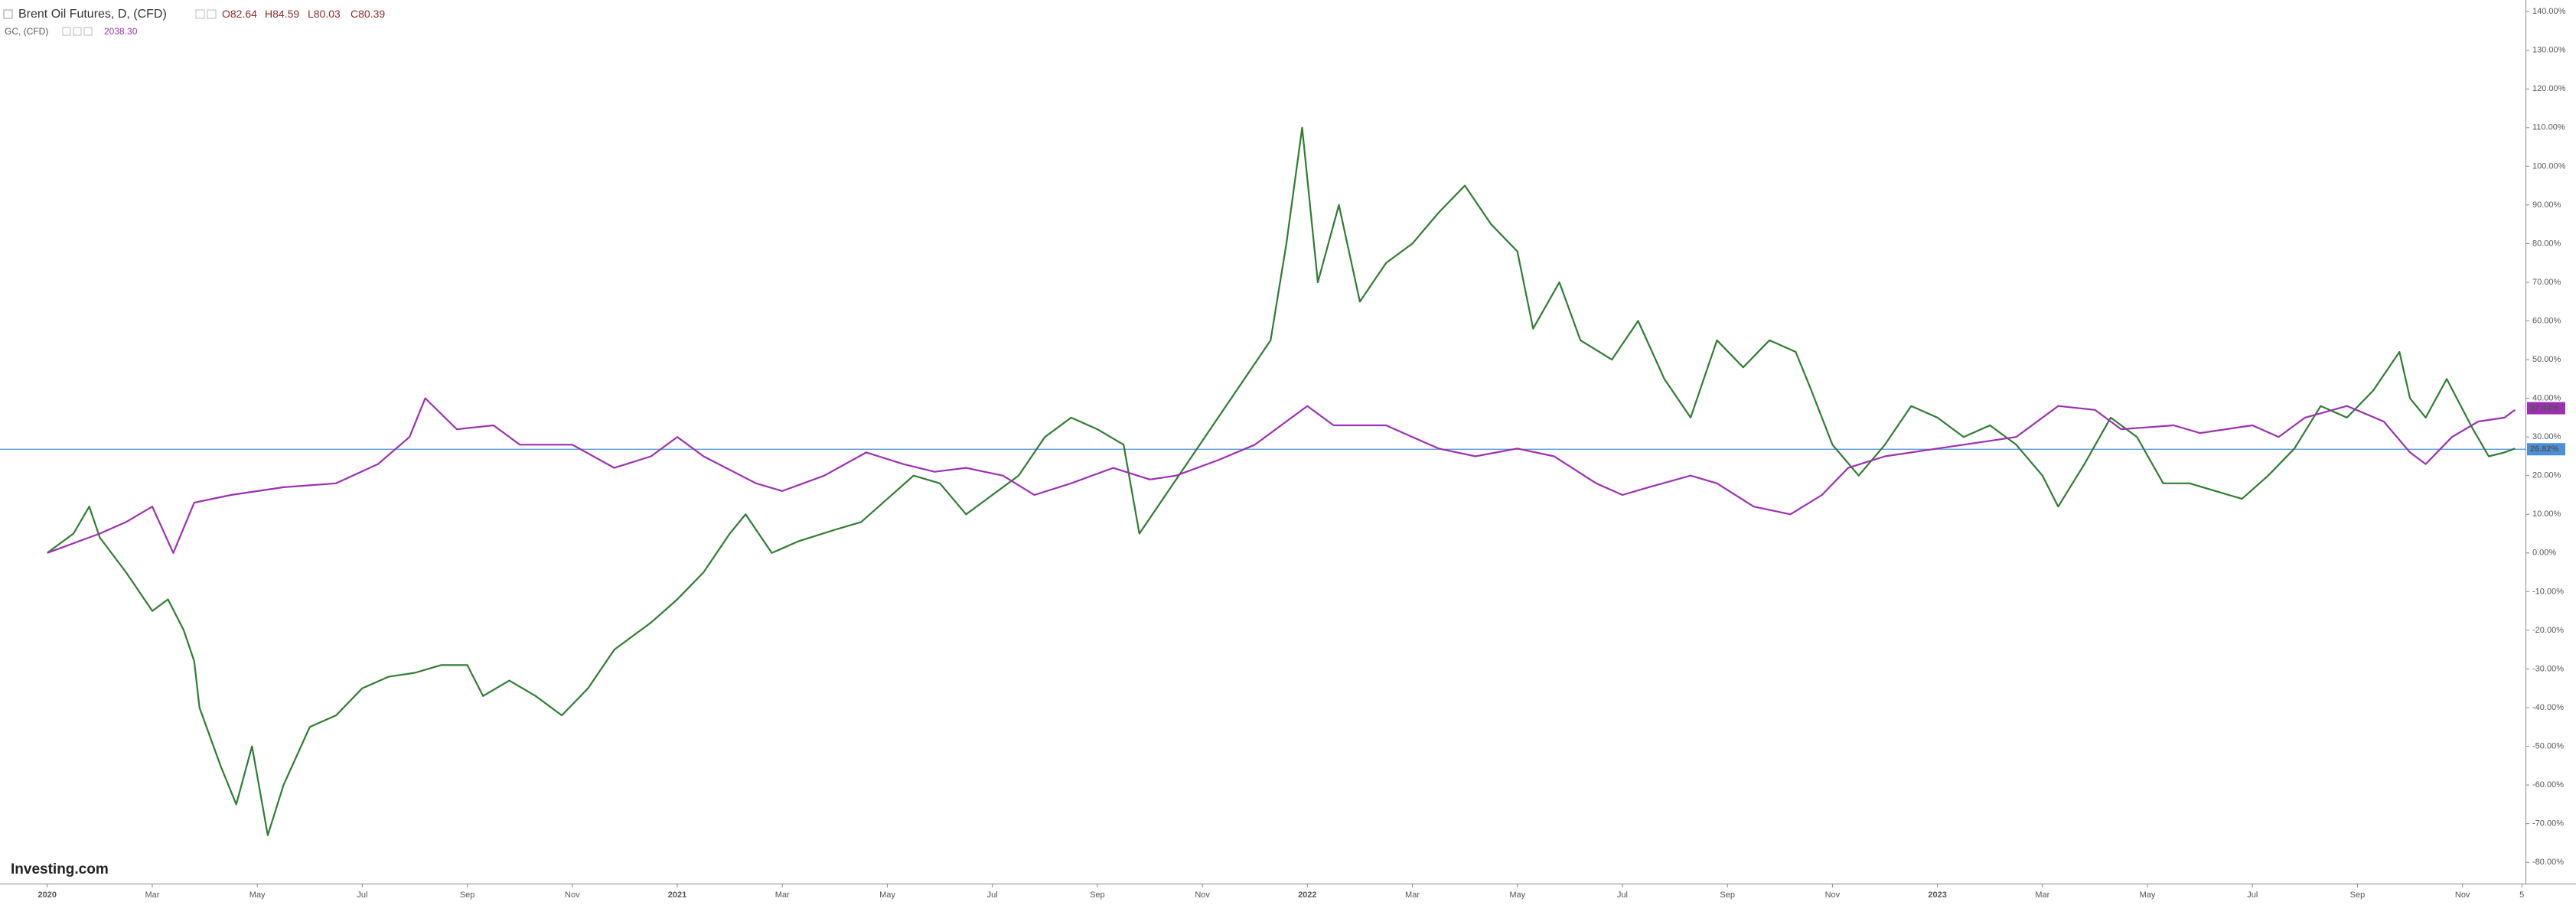 The width and height of the screenshot is (2576, 905). What do you see at coordinates (2548, 127) in the screenshot?
I see `y-tick-label: 110.00%` at bounding box center [2548, 127].